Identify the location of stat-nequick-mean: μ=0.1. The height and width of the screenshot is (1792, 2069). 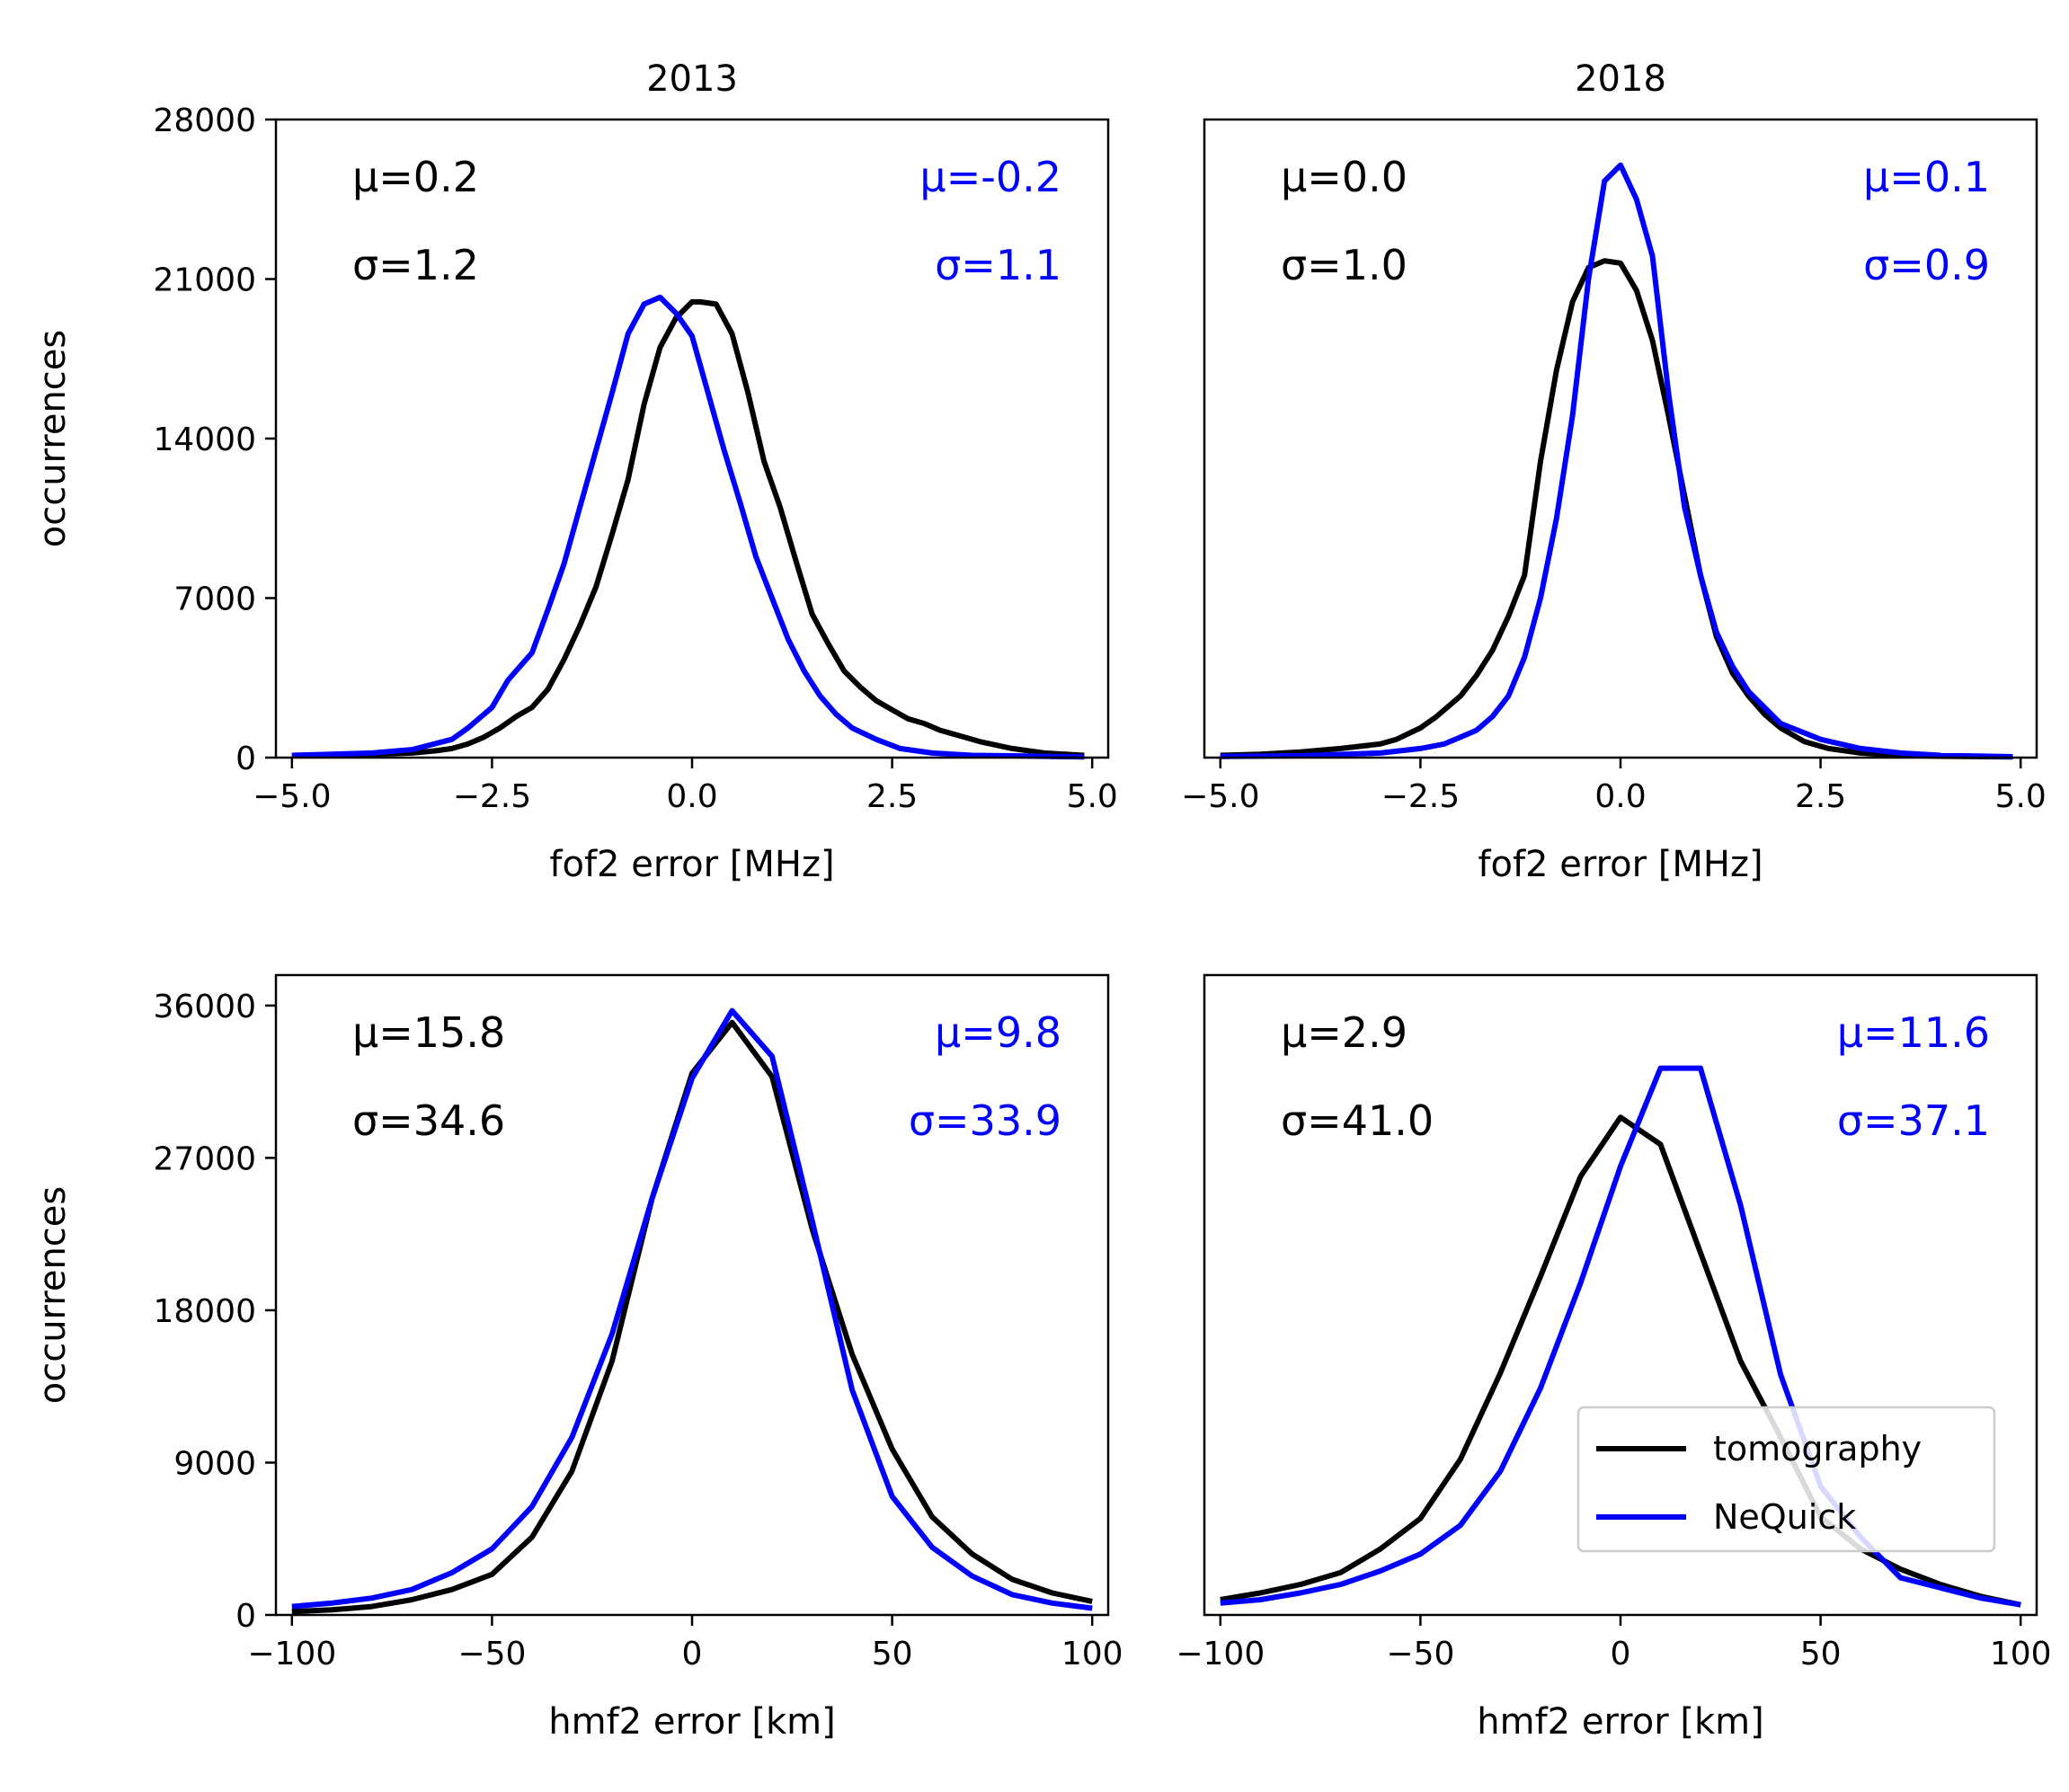
(1926, 177).